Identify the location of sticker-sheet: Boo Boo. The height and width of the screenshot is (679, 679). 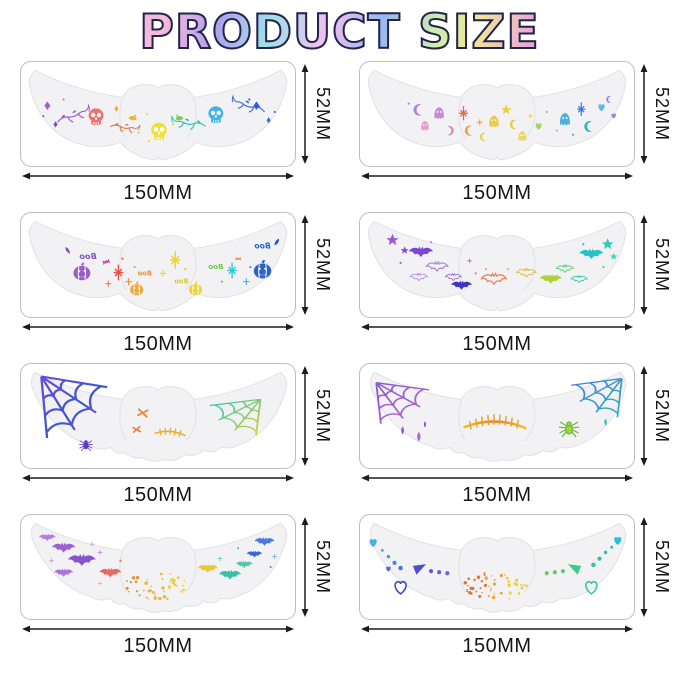
(158, 266).